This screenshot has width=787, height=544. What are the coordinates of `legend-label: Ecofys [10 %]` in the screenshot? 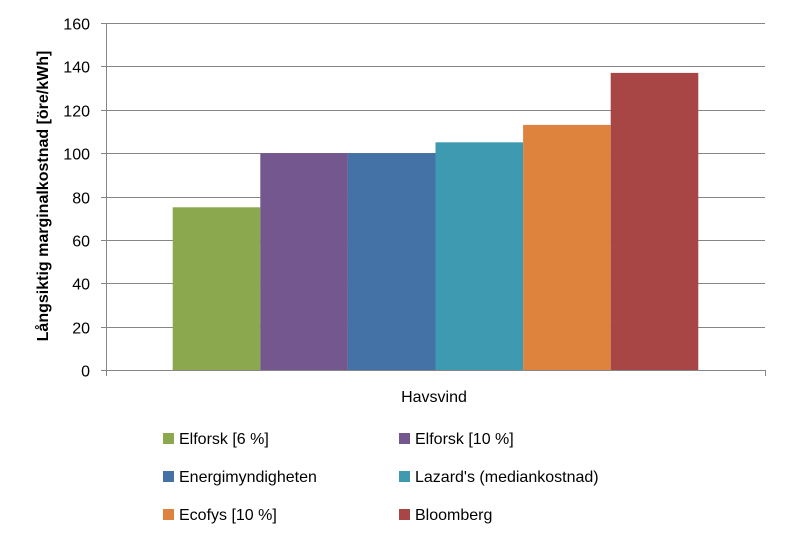 It's located at (228, 515).